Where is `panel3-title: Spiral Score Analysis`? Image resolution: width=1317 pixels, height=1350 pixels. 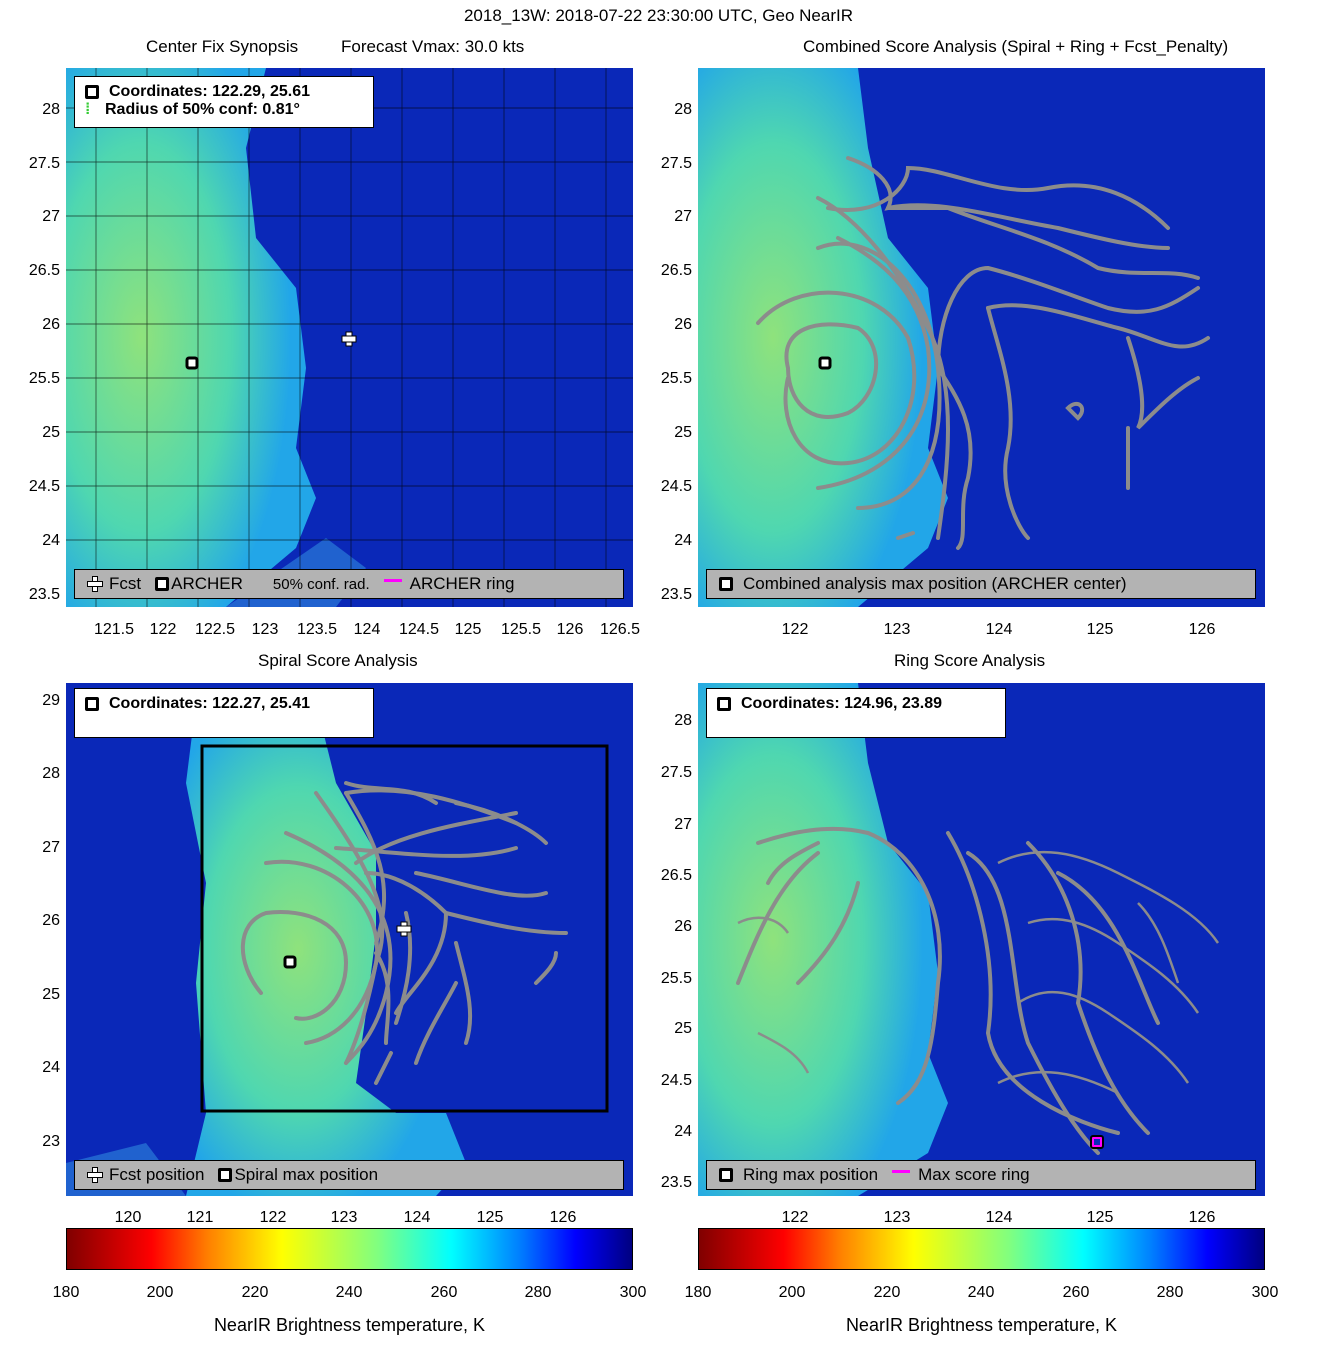
panel3-title: Spiral Score Analysis is located at coordinates (338, 660).